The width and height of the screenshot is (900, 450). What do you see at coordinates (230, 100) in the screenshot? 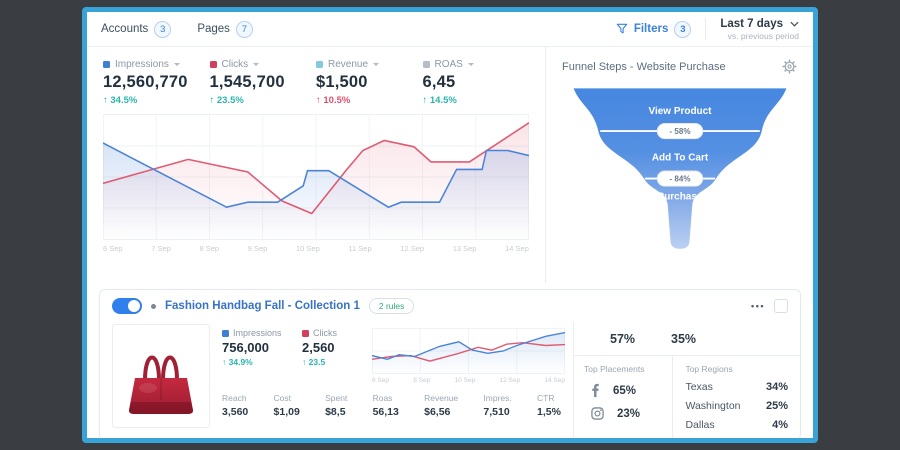
I see `metric-delta: 23.5%` at bounding box center [230, 100].